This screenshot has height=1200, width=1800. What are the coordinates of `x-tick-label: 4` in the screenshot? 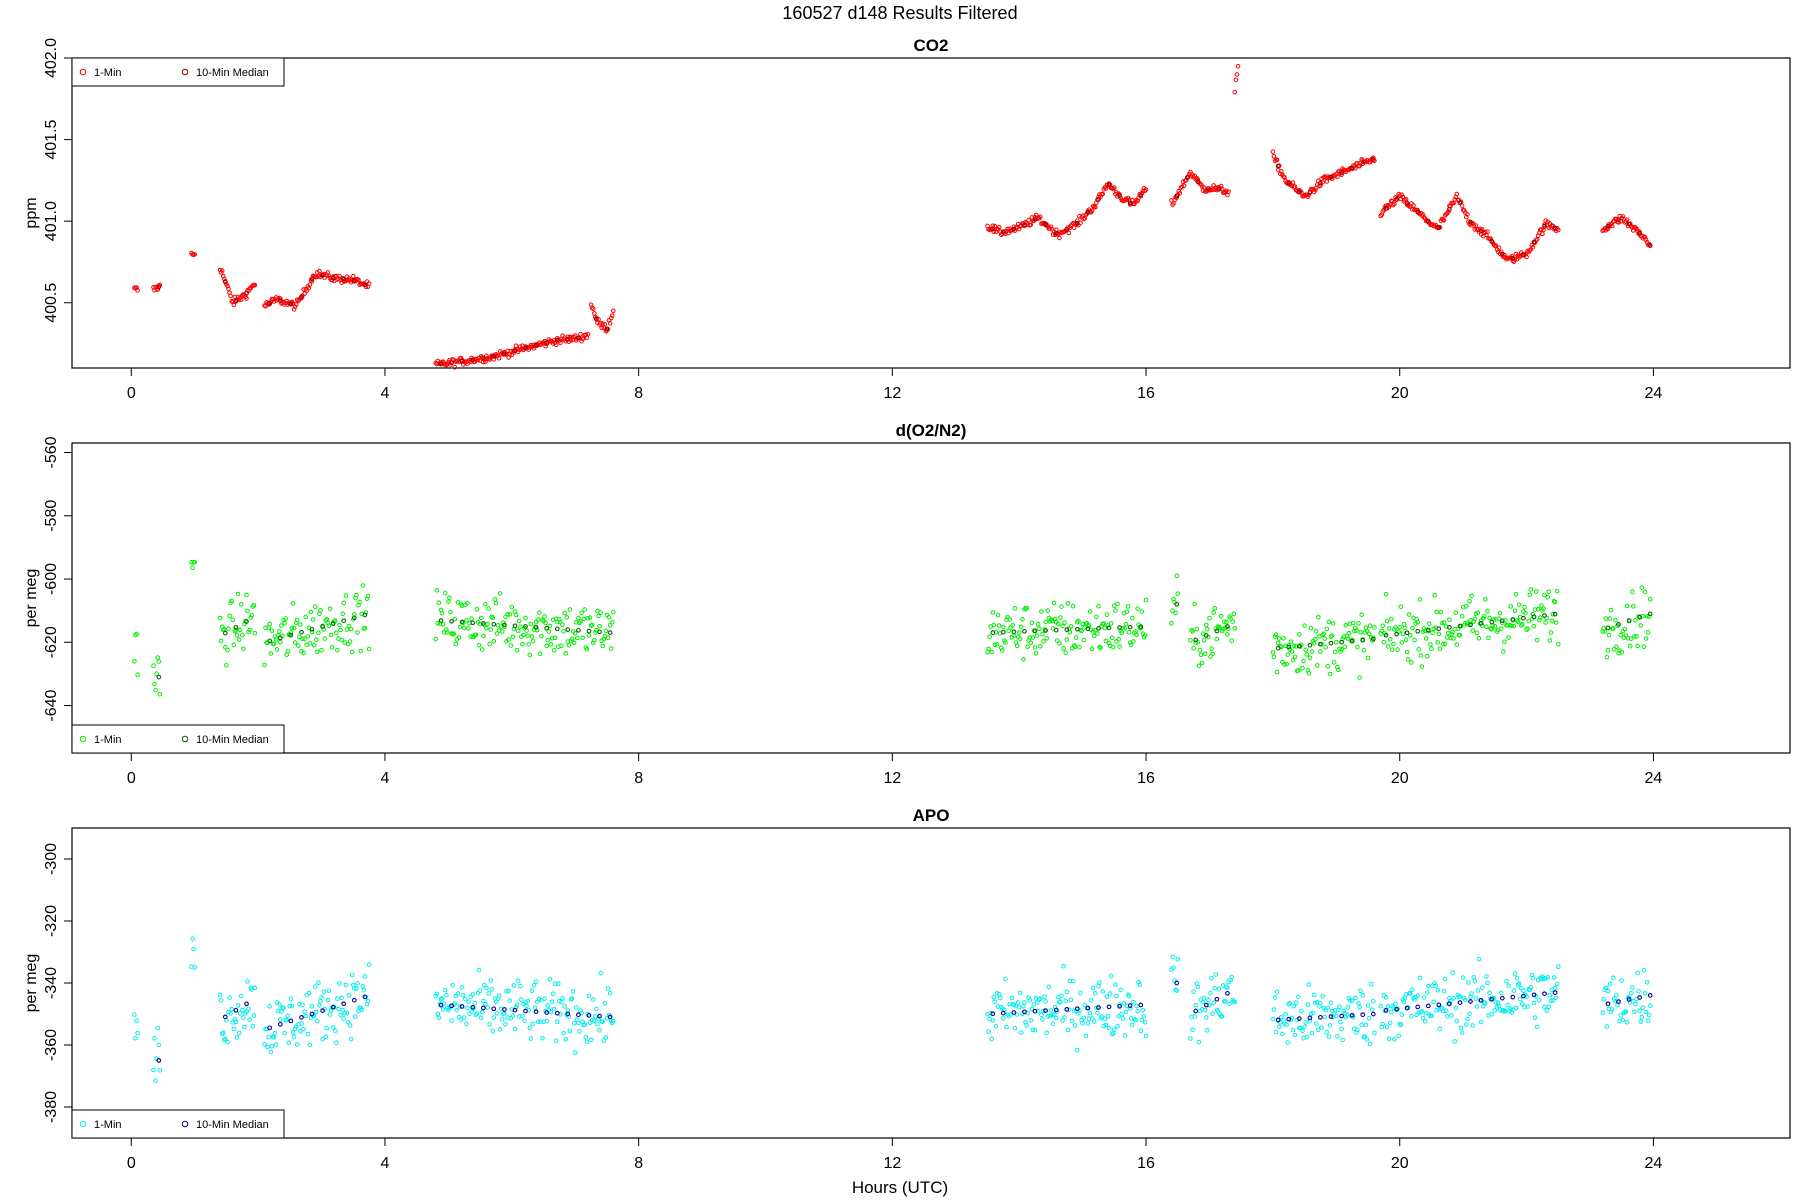 It's located at (385, 1163).